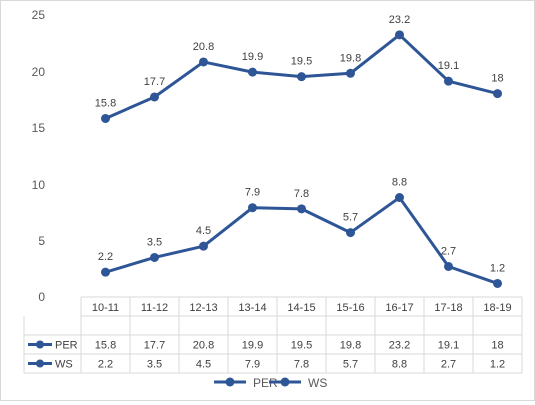  I want to click on table-cell-value: 4.5, so click(203, 365).